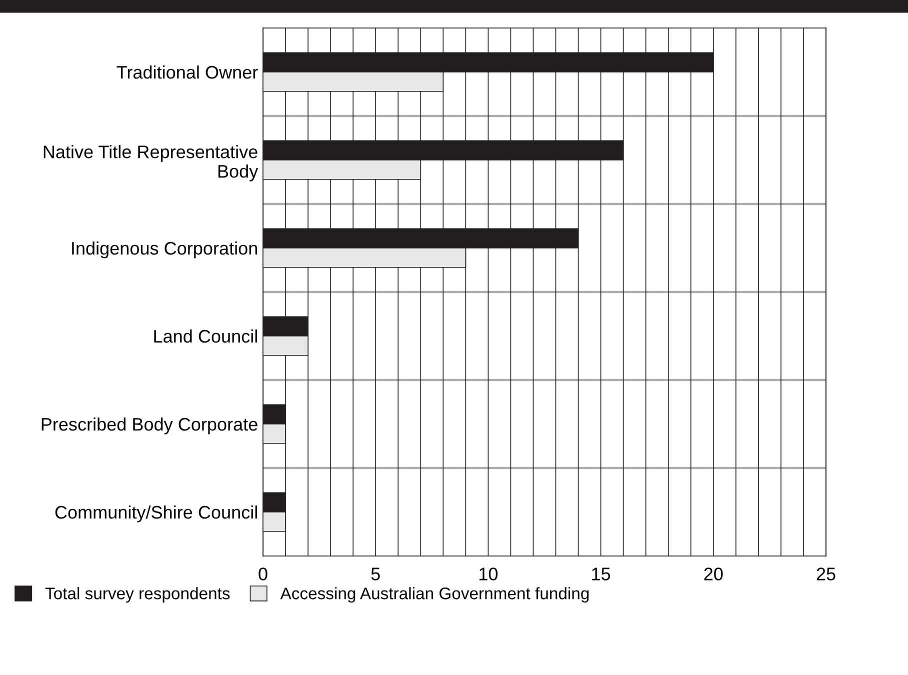  I want to click on legend-label: Accessing Australian Government funding, so click(434, 595).